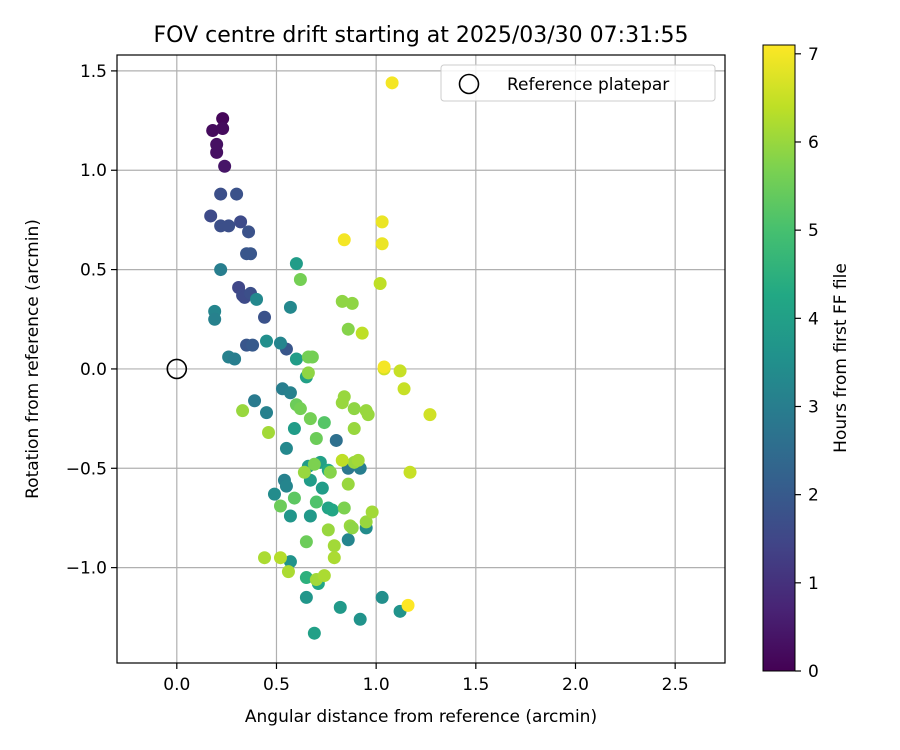  Describe the element at coordinates (588, 85) in the screenshot. I see `legend-label: Reference platepar` at that location.